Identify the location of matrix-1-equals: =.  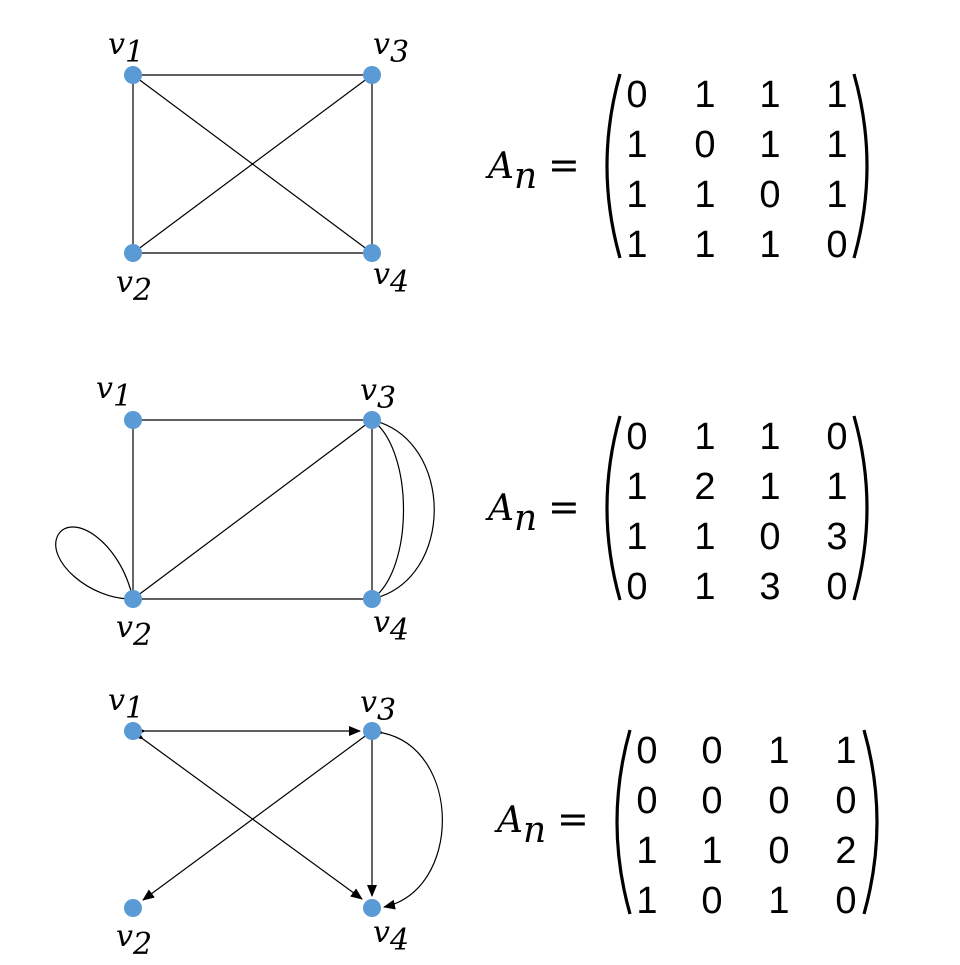
(564, 165).